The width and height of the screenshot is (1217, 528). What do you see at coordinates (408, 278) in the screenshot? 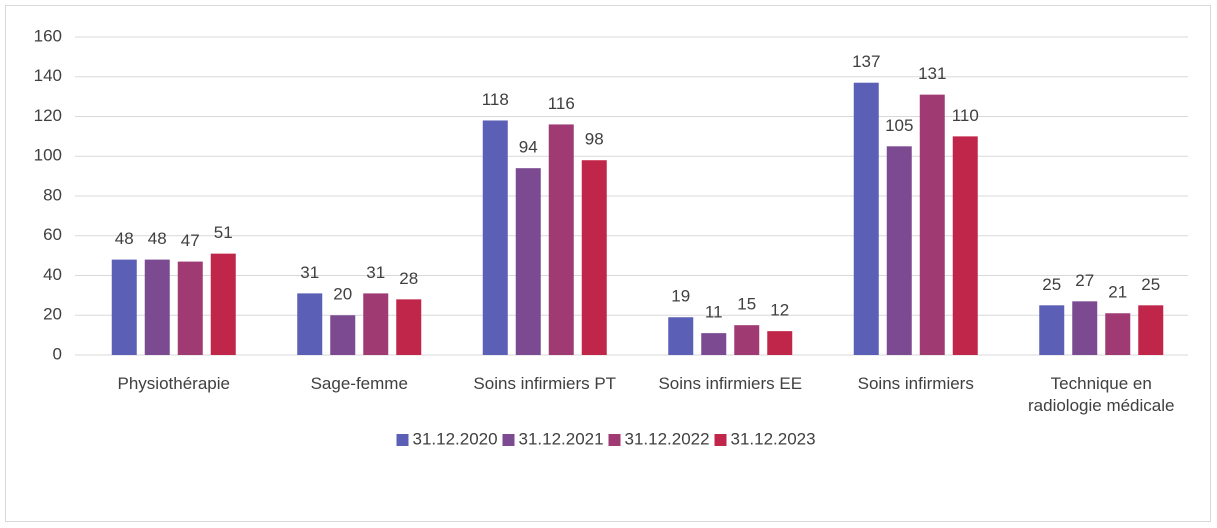
I see `data-label: 28` at bounding box center [408, 278].